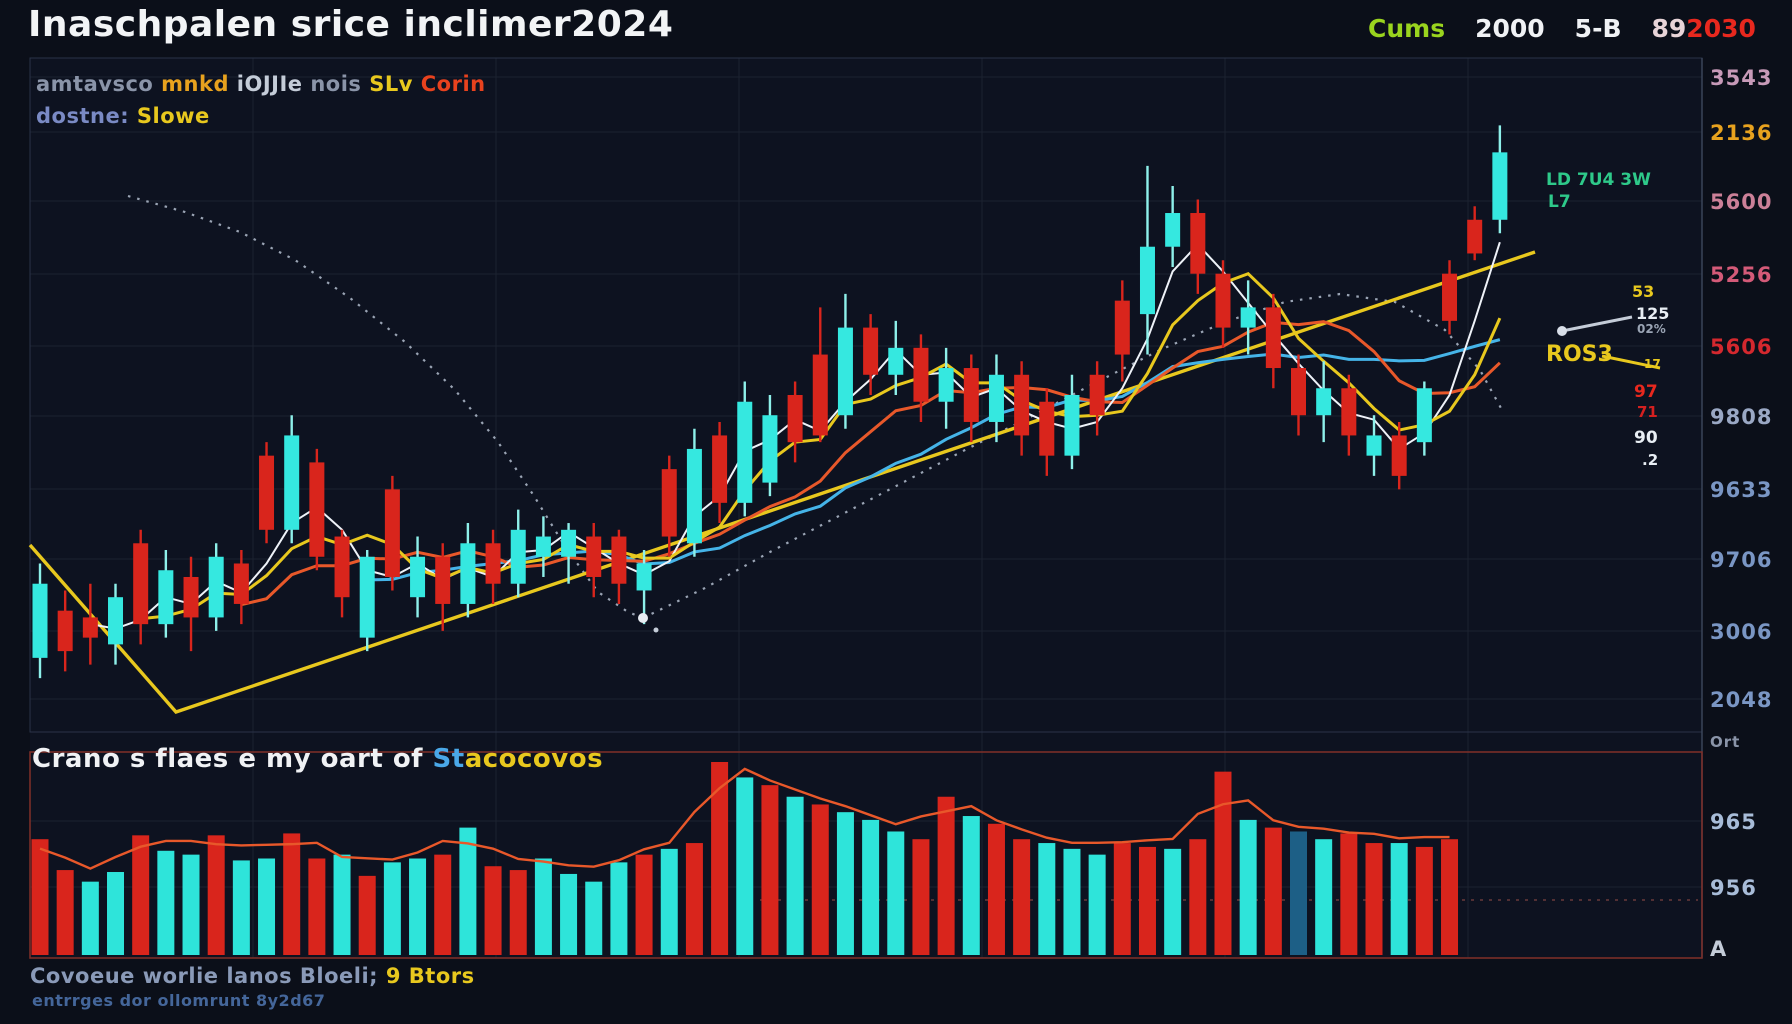  Describe the element at coordinates (1646, 438) in the screenshot. I see `chart-annotation-text: 90` at that location.